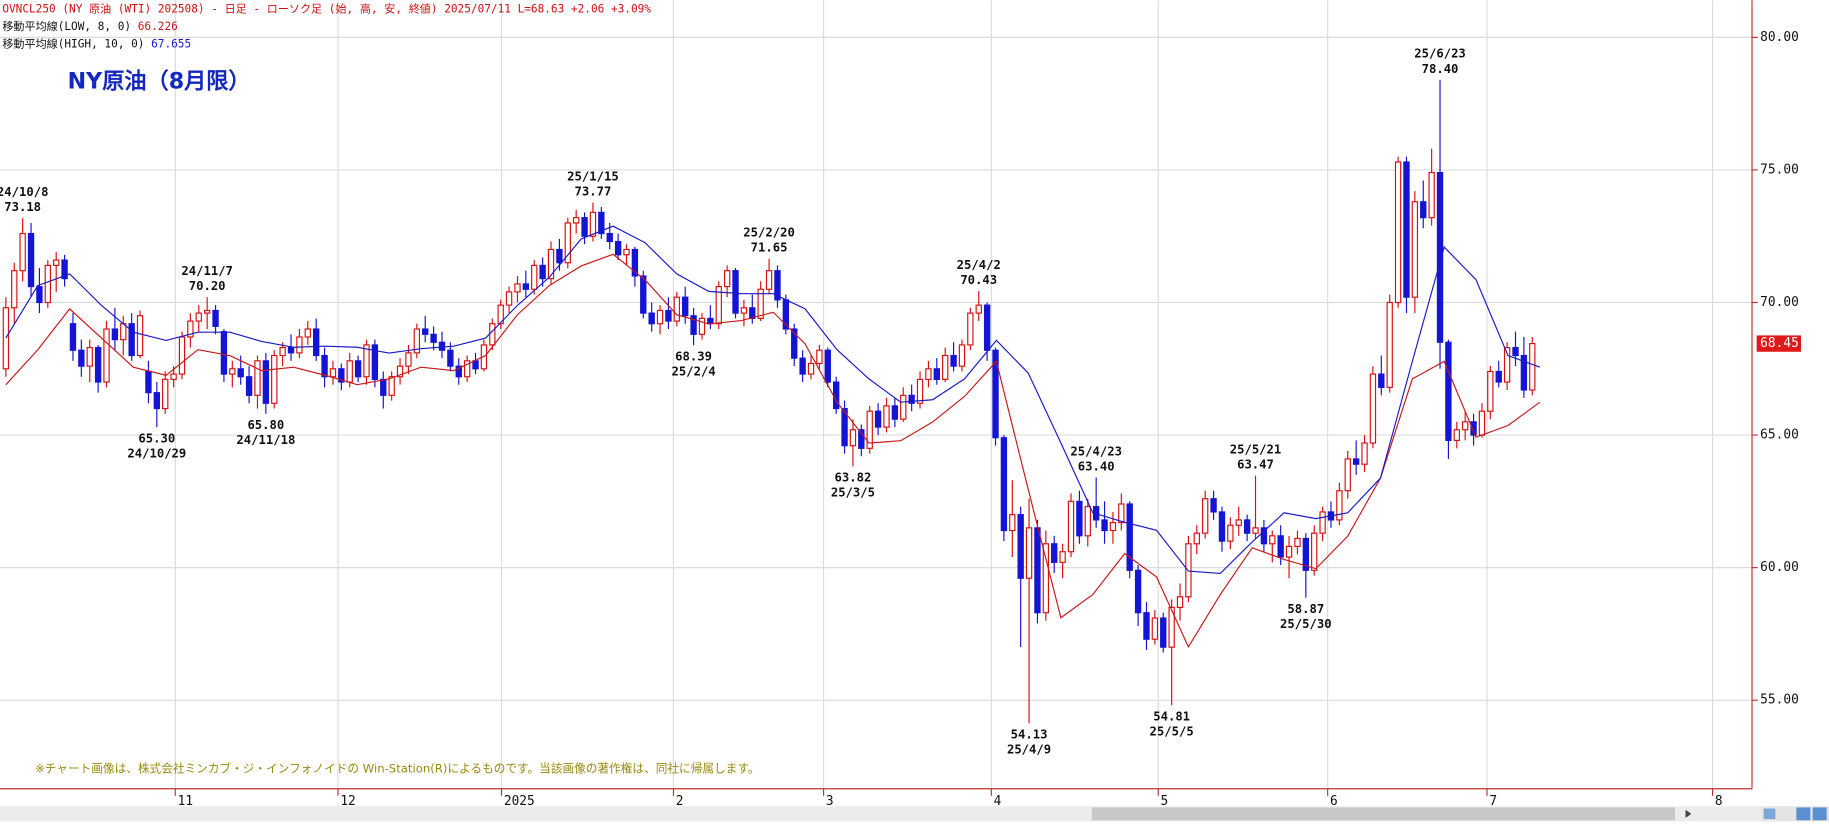 The height and width of the screenshot is (824, 1829). I want to click on x-tick-label: 5, so click(1165, 801).